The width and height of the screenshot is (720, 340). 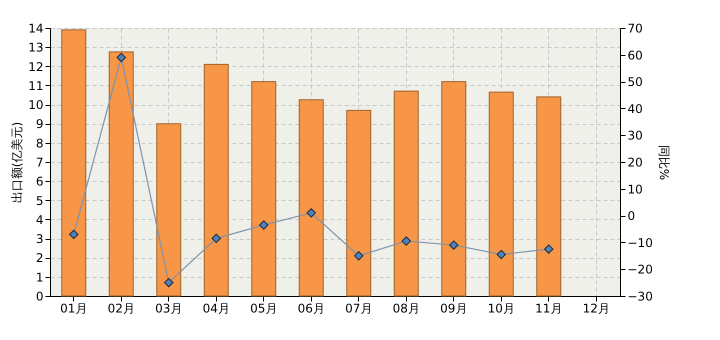 I want to click on y-tick-label: 4, so click(x=40, y=219).